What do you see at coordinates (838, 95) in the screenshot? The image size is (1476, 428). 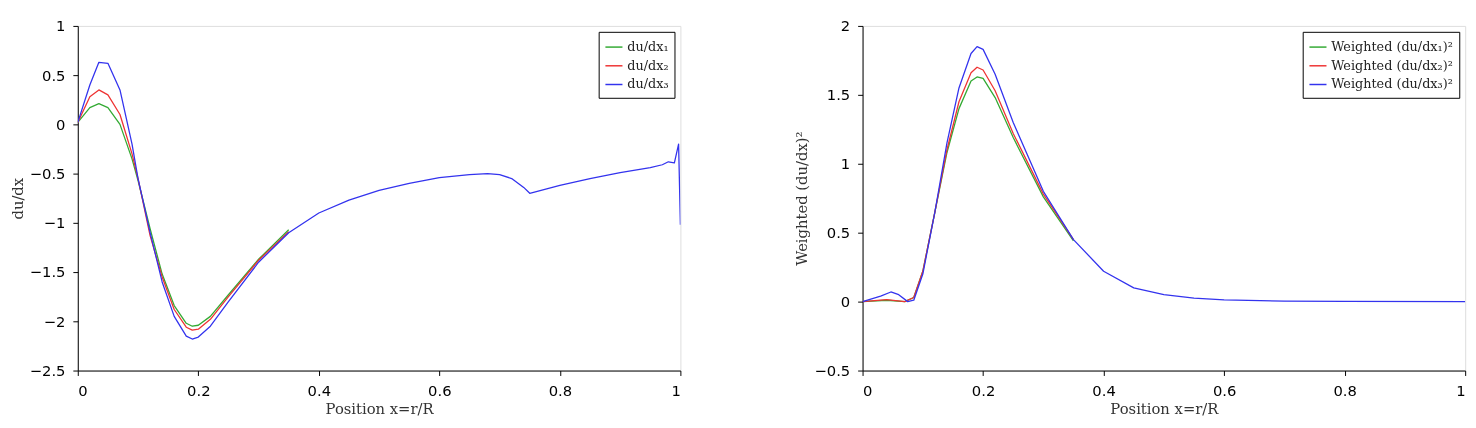 I see `y-tick-label: 1.5` at bounding box center [838, 95].